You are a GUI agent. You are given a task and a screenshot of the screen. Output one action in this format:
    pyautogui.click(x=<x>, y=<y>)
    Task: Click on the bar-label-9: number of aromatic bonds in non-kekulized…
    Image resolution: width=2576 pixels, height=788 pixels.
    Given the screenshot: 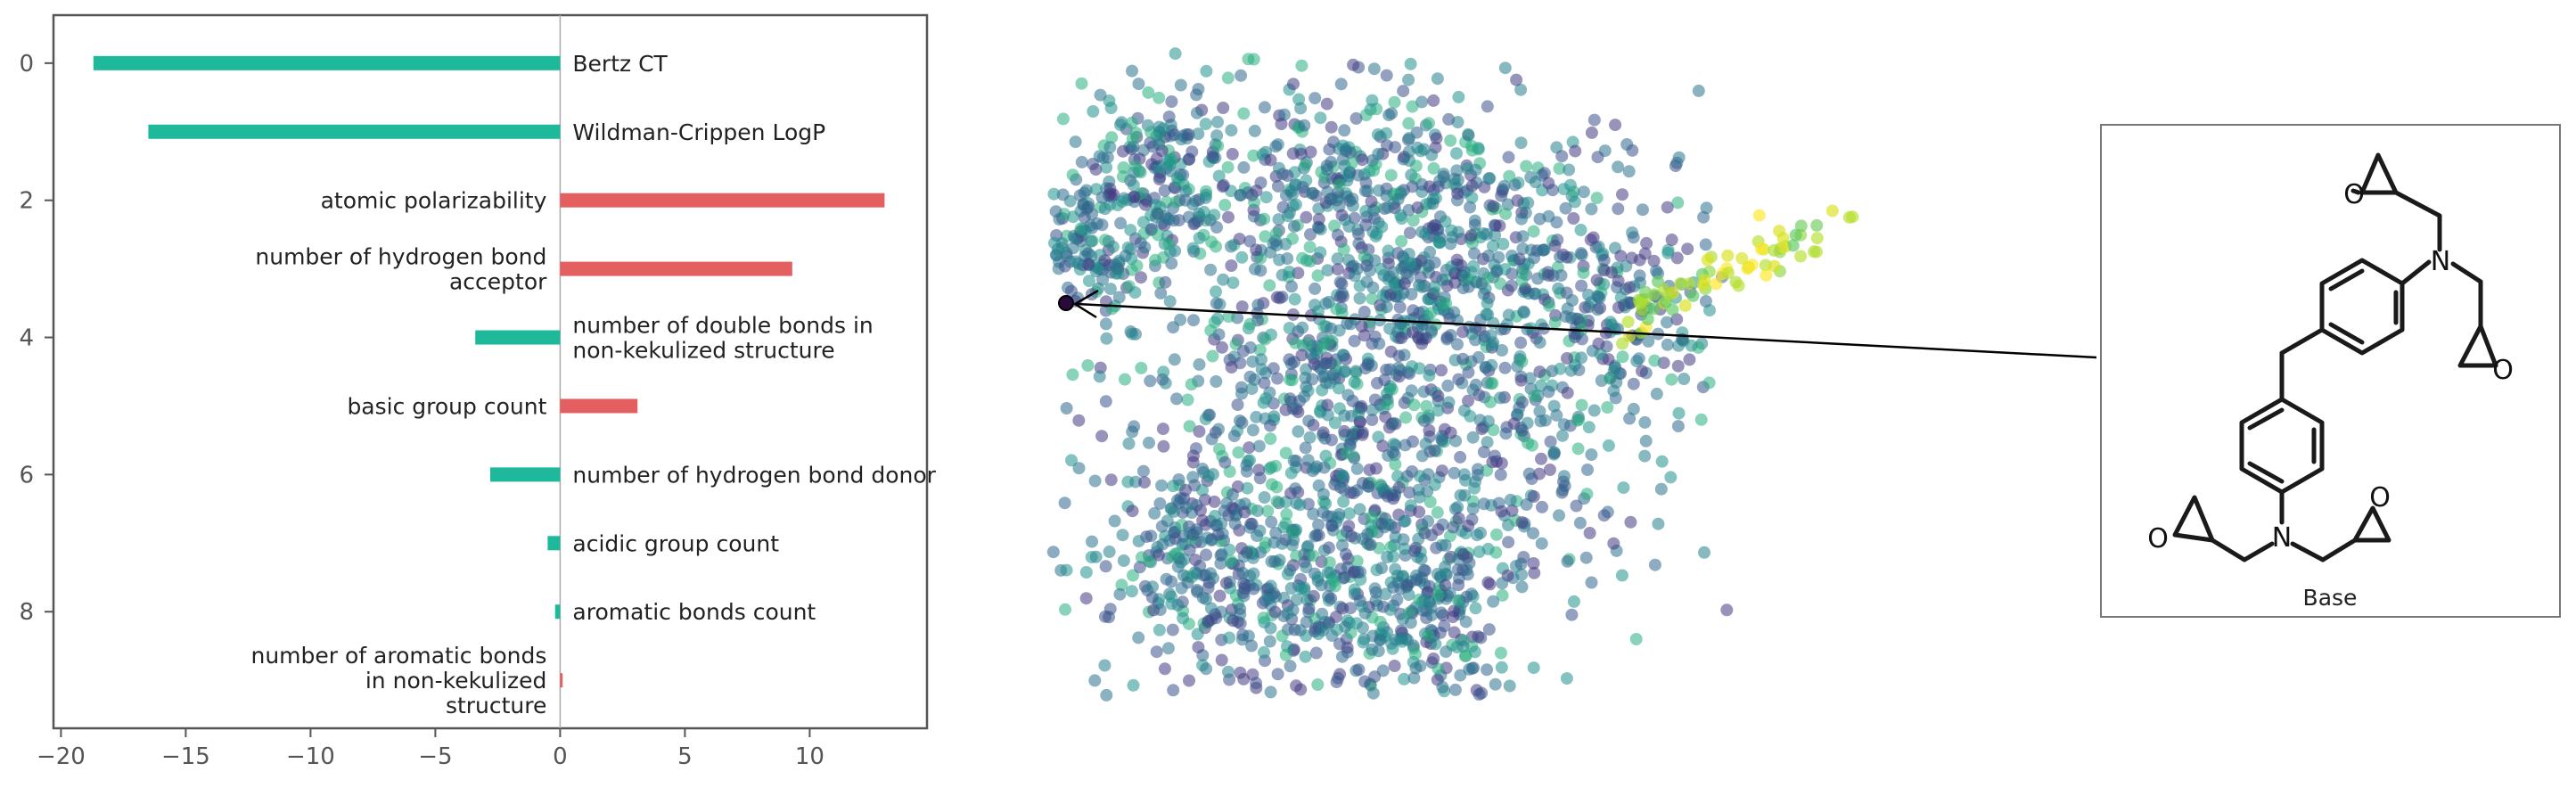 What is the action you would take?
    pyautogui.click(x=398, y=680)
    